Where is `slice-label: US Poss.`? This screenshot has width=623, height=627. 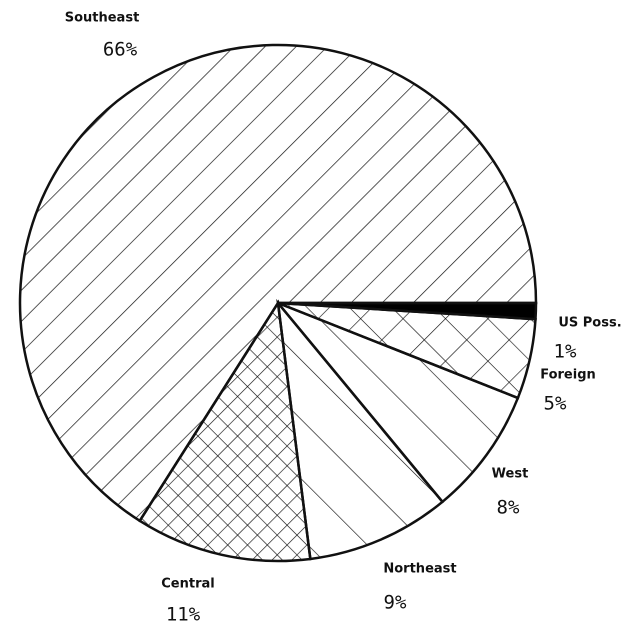
slice-label: US Poss. is located at coordinates (589, 323).